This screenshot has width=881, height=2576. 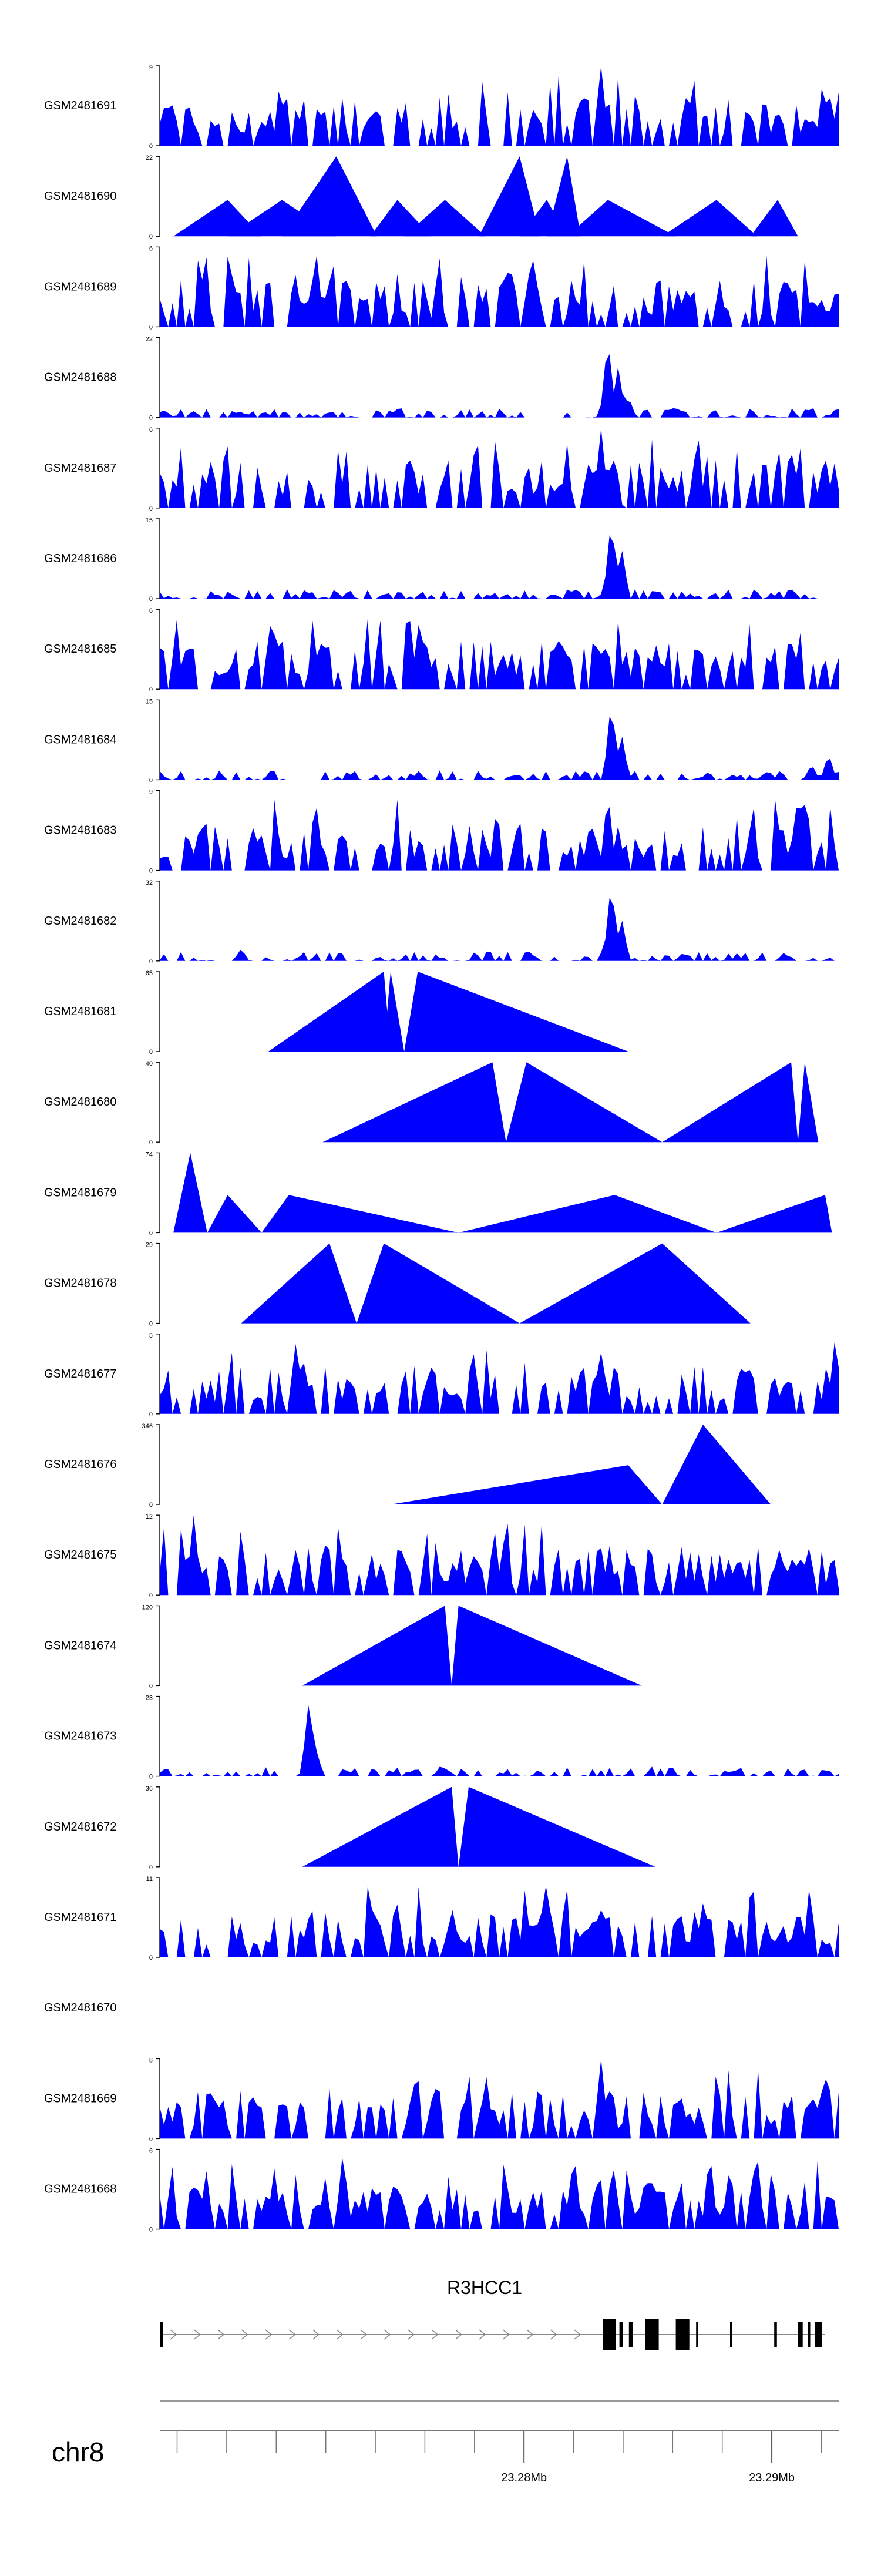 I want to click on y-min-label-GSM2481689: 0, so click(x=151, y=327).